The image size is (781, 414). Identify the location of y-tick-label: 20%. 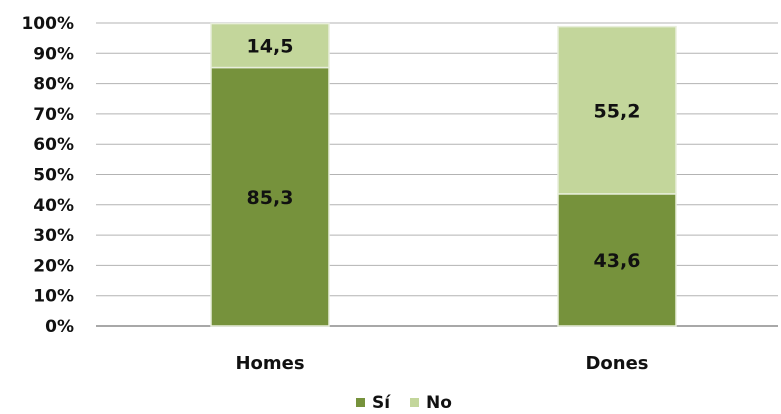
(53, 266).